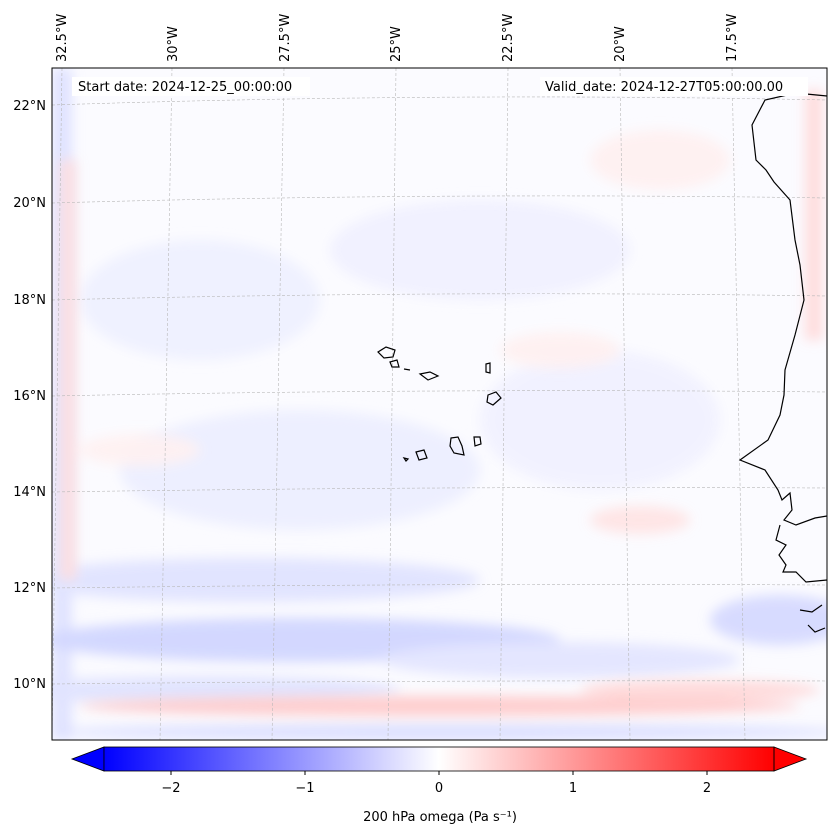 The image size is (837, 839). I want to click on lat-label-12n: 12°N, so click(29, 588).